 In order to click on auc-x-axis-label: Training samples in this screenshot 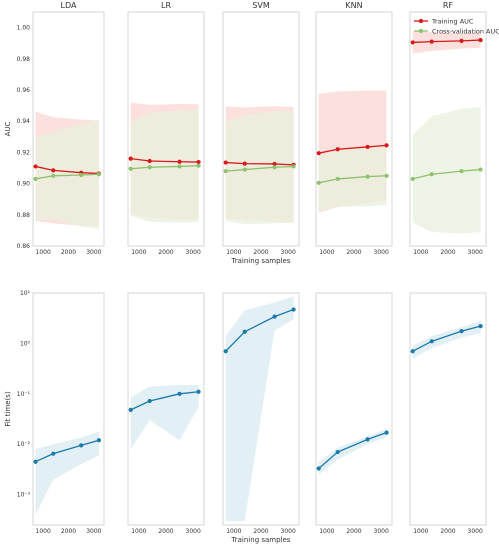, I will do `click(261, 261)`.